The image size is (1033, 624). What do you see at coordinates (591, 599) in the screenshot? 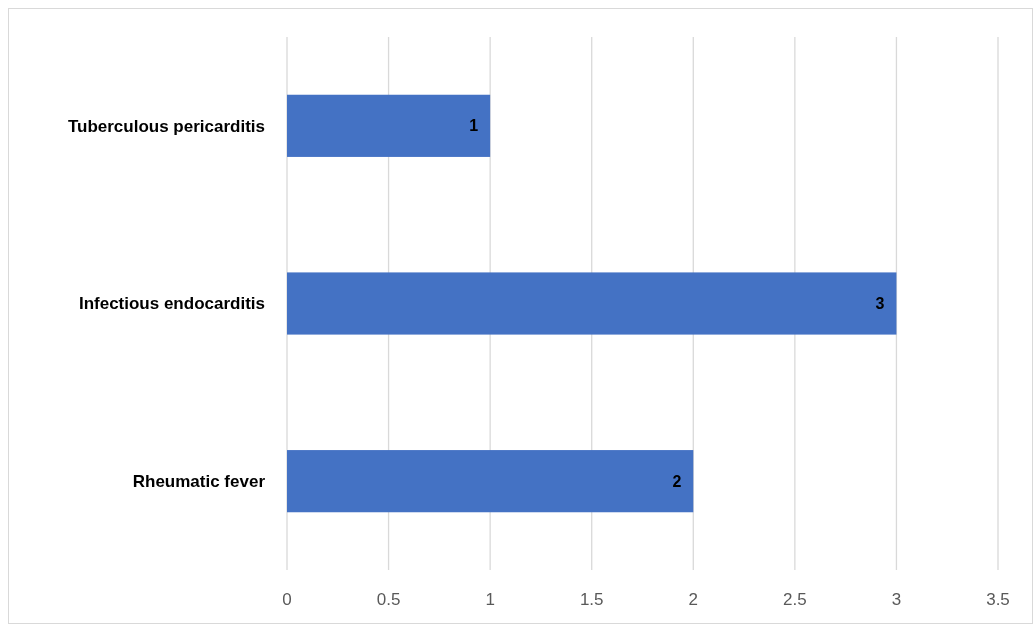
I see `x-tick-label: 1.5` at bounding box center [591, 599].